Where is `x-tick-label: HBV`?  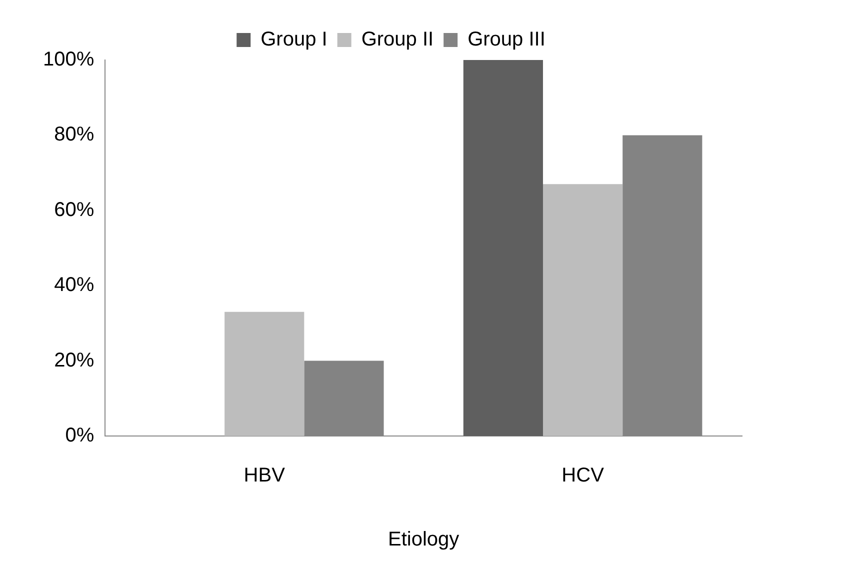 x-tick-label: HBV is located at coordinates (265, 475).